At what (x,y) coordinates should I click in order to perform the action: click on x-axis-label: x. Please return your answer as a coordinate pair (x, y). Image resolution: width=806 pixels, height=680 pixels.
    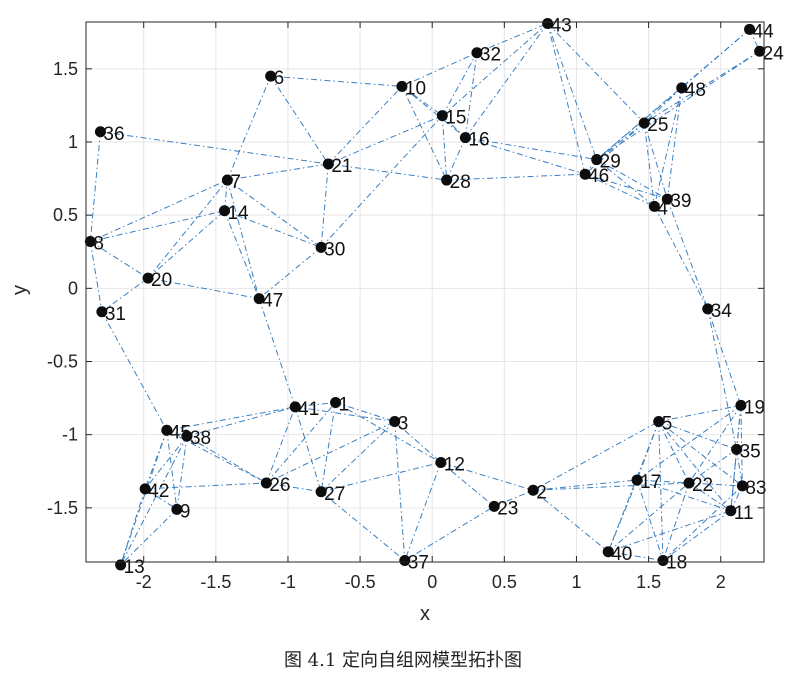
    Looking at the image, I should click on (425, 614).